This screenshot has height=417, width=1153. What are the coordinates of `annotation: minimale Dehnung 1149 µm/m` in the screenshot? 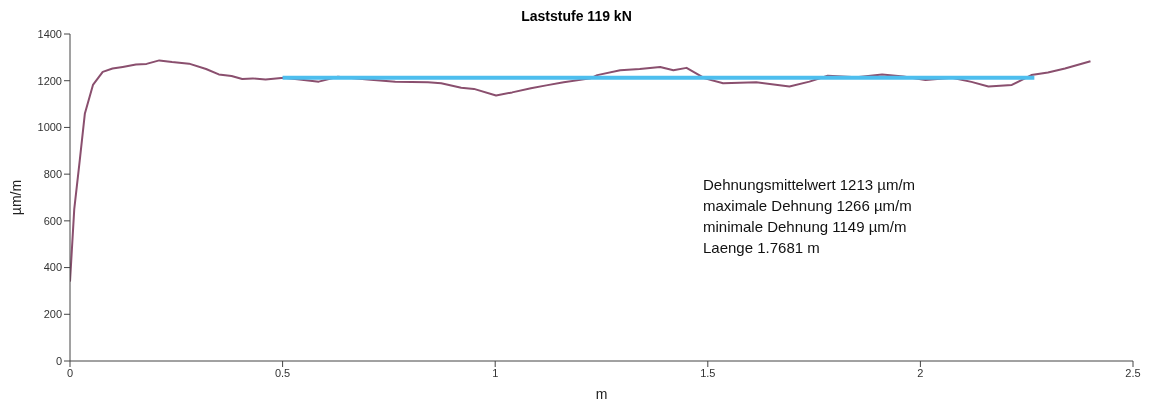 It's located at (805, 227).